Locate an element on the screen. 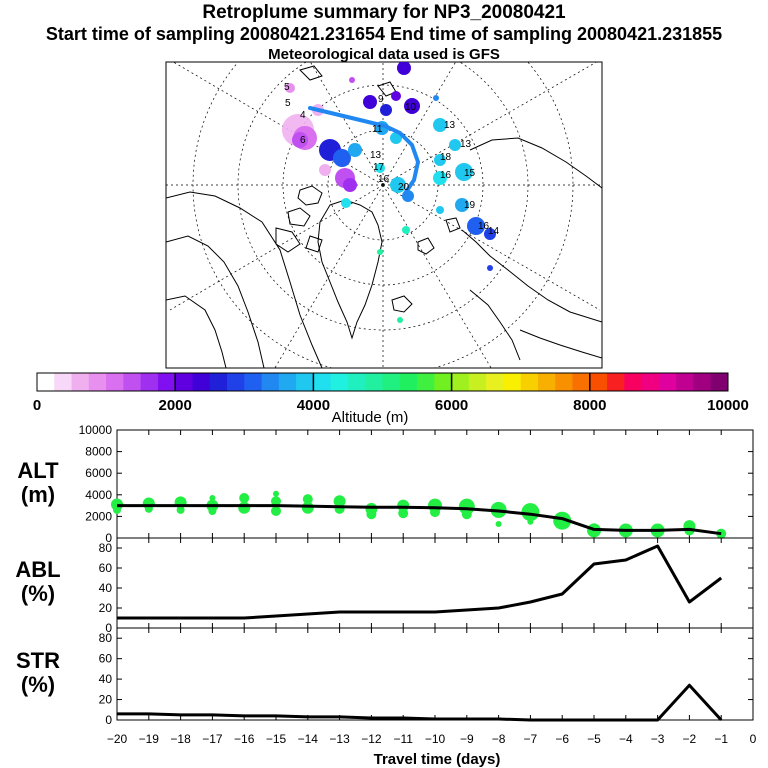  map-time-label: 14 is located at coordinates (494, 231).